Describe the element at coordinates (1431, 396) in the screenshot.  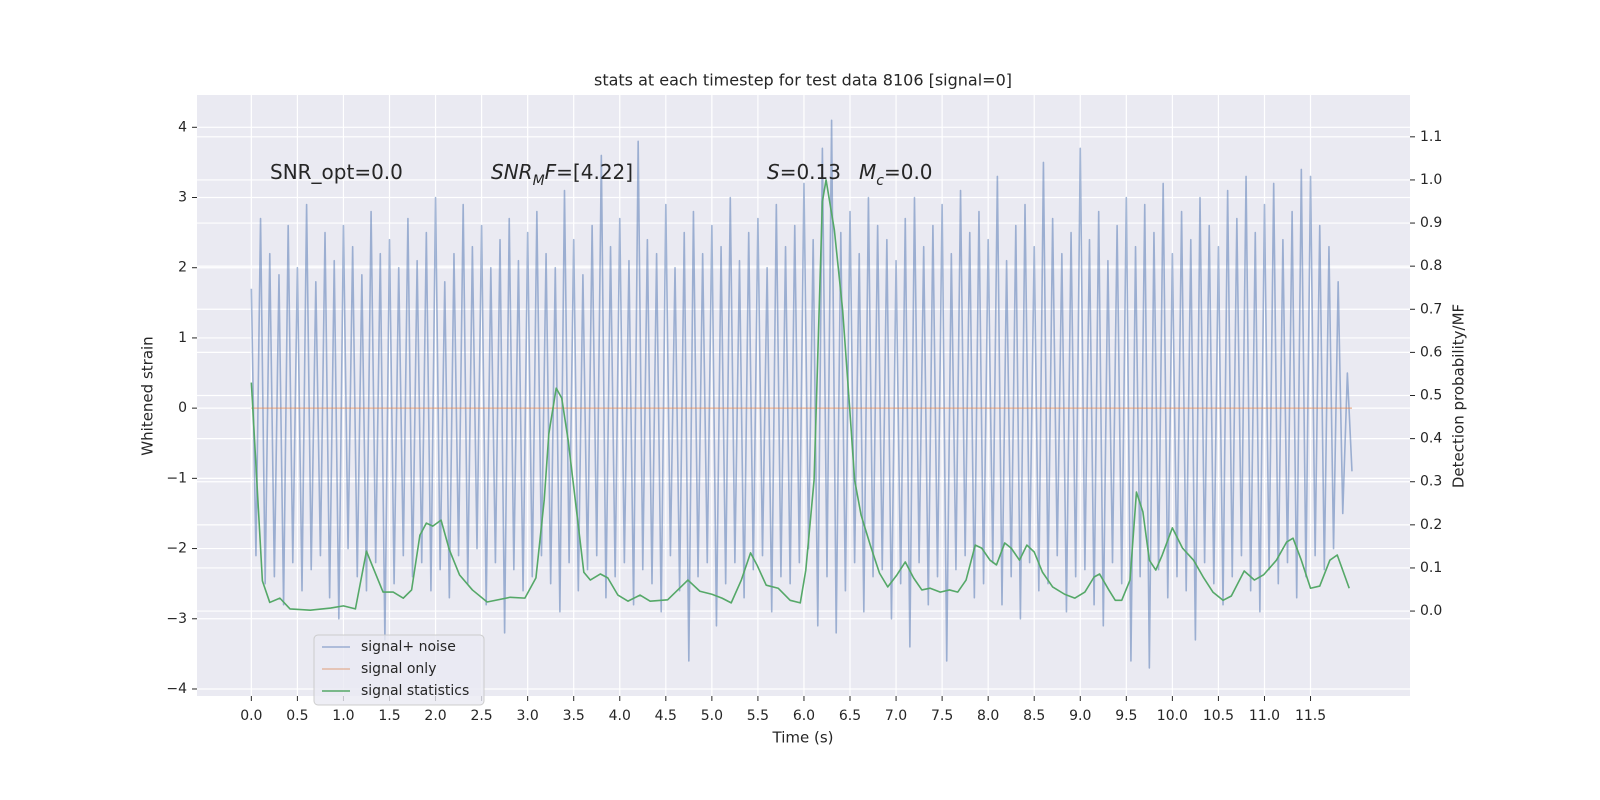
I see `y2-tick-label: 0.5` at that location.